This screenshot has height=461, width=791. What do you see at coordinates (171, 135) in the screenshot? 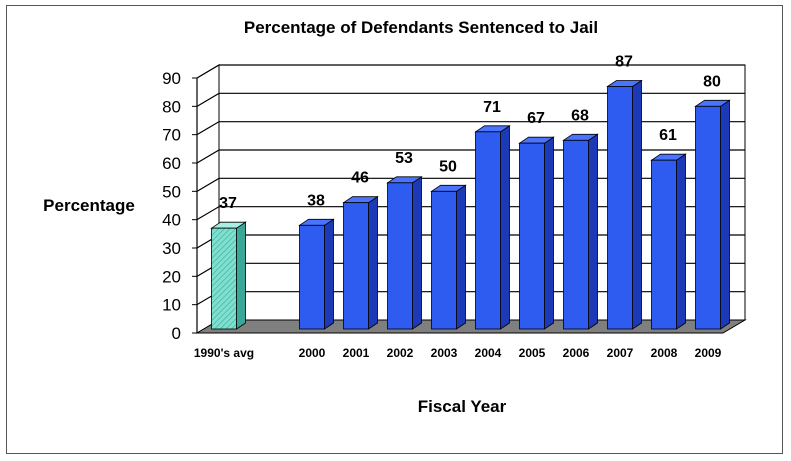
I see `y-tick-label: 70` at bounding box center [171, 135].